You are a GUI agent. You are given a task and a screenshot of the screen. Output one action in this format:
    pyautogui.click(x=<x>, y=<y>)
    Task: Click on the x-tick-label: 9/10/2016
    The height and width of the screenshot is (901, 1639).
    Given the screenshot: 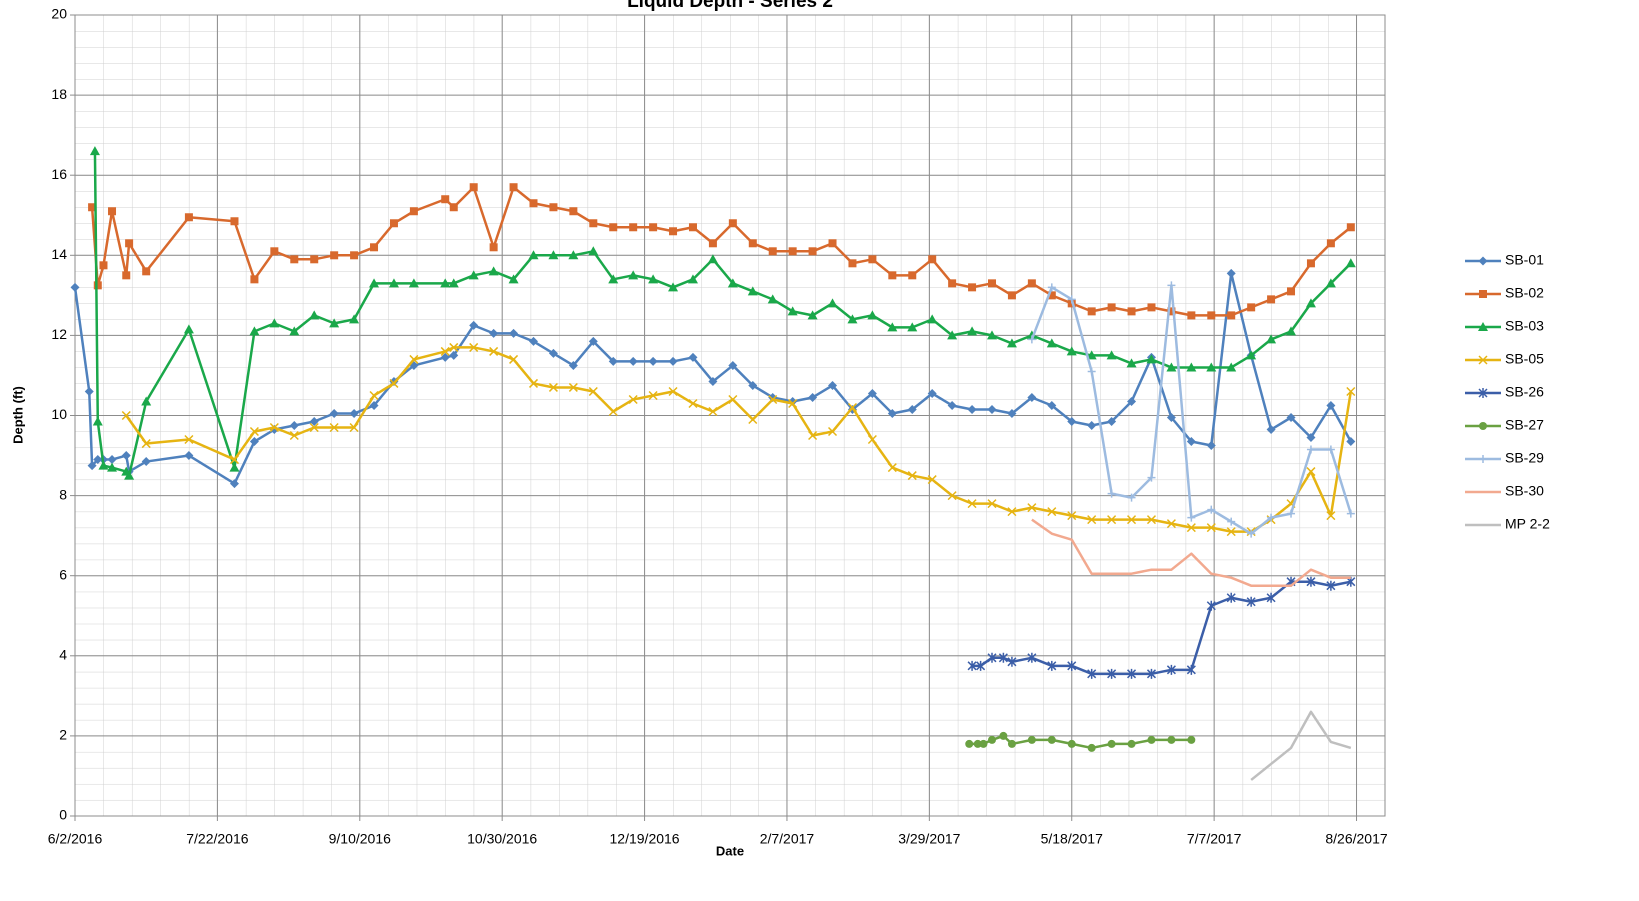 What is the action you would take?
    pyautogui.click(x=360, y=839)
    